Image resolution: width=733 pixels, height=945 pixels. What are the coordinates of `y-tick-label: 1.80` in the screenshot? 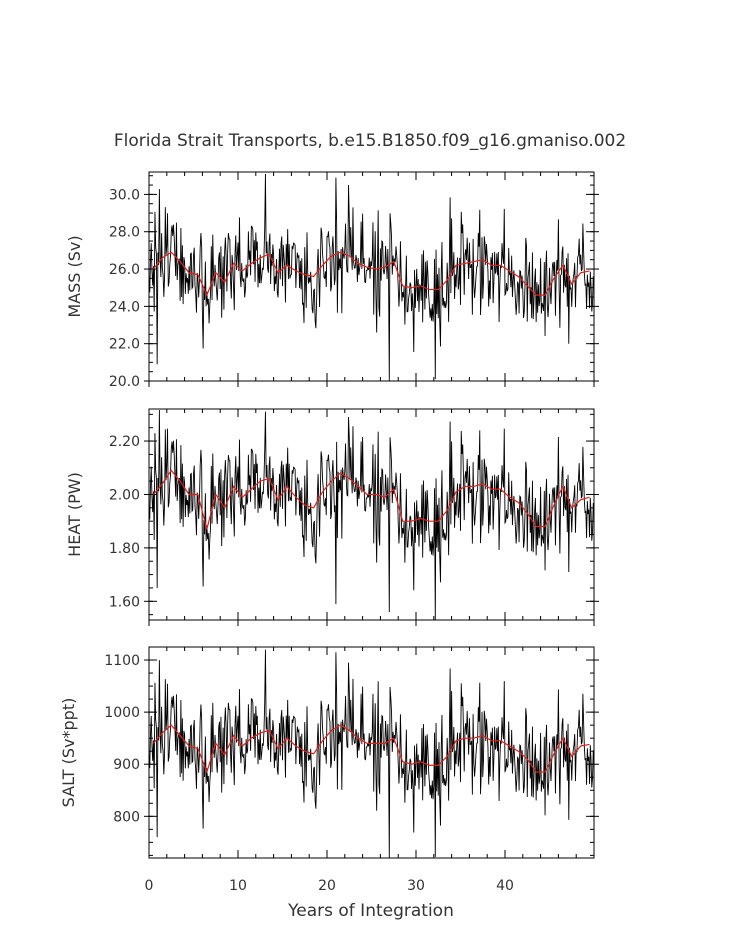 It's located at (124, 549).